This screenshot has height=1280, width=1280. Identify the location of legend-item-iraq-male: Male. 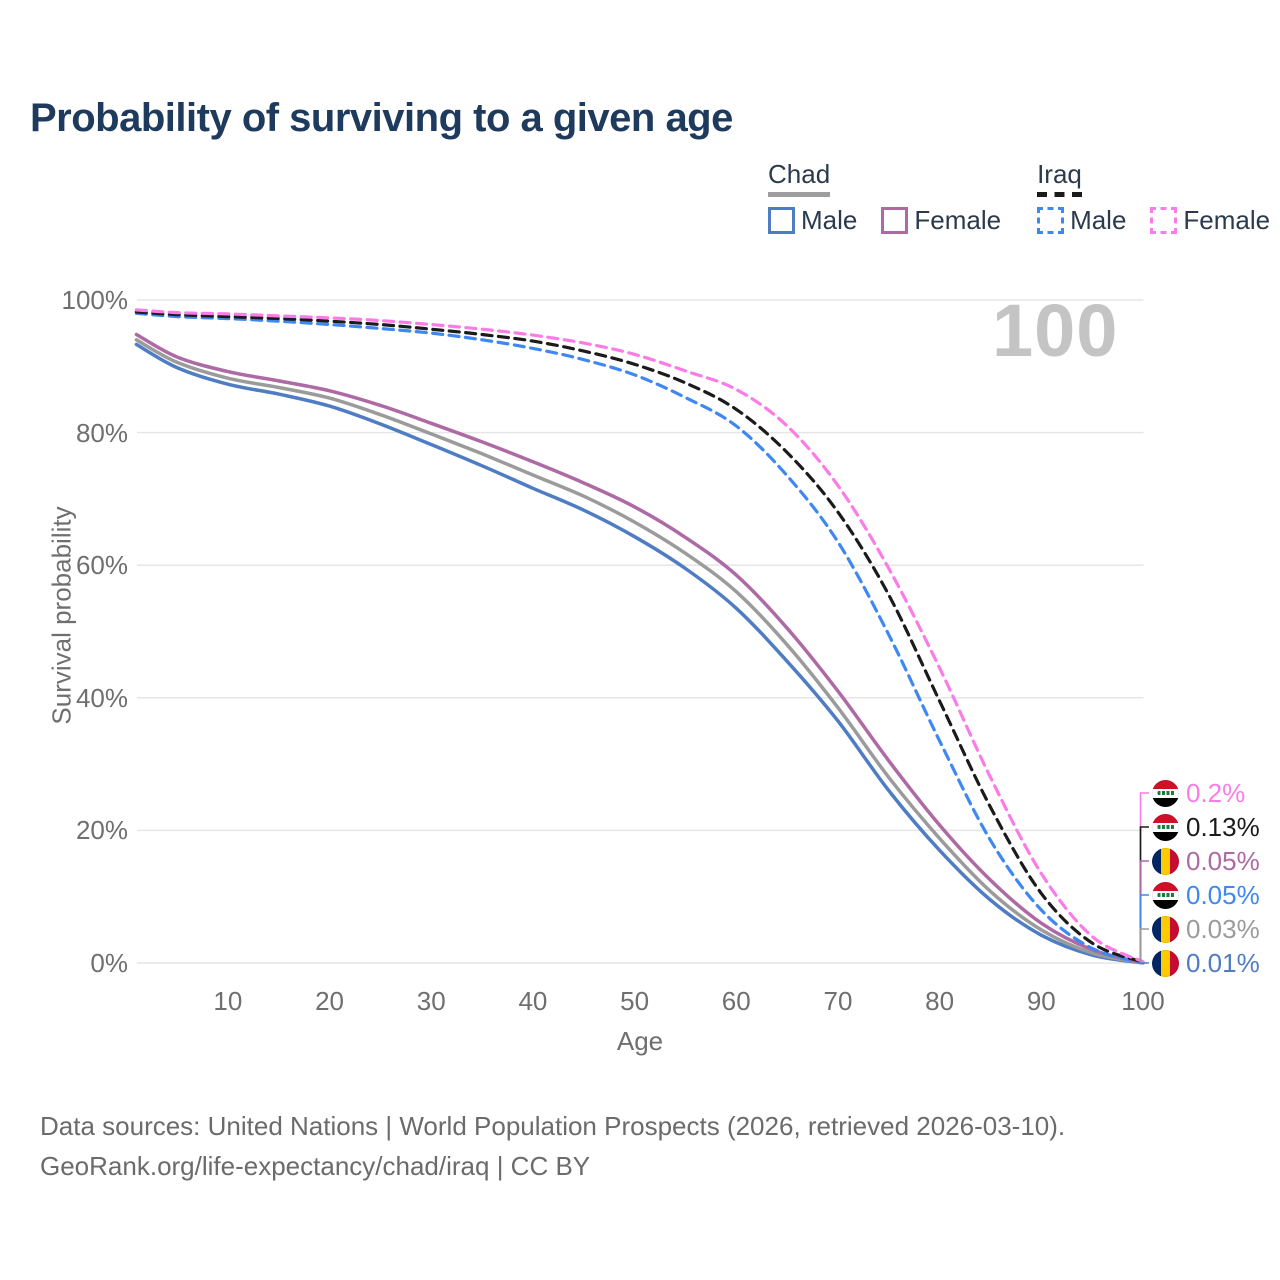
(1081, 220).